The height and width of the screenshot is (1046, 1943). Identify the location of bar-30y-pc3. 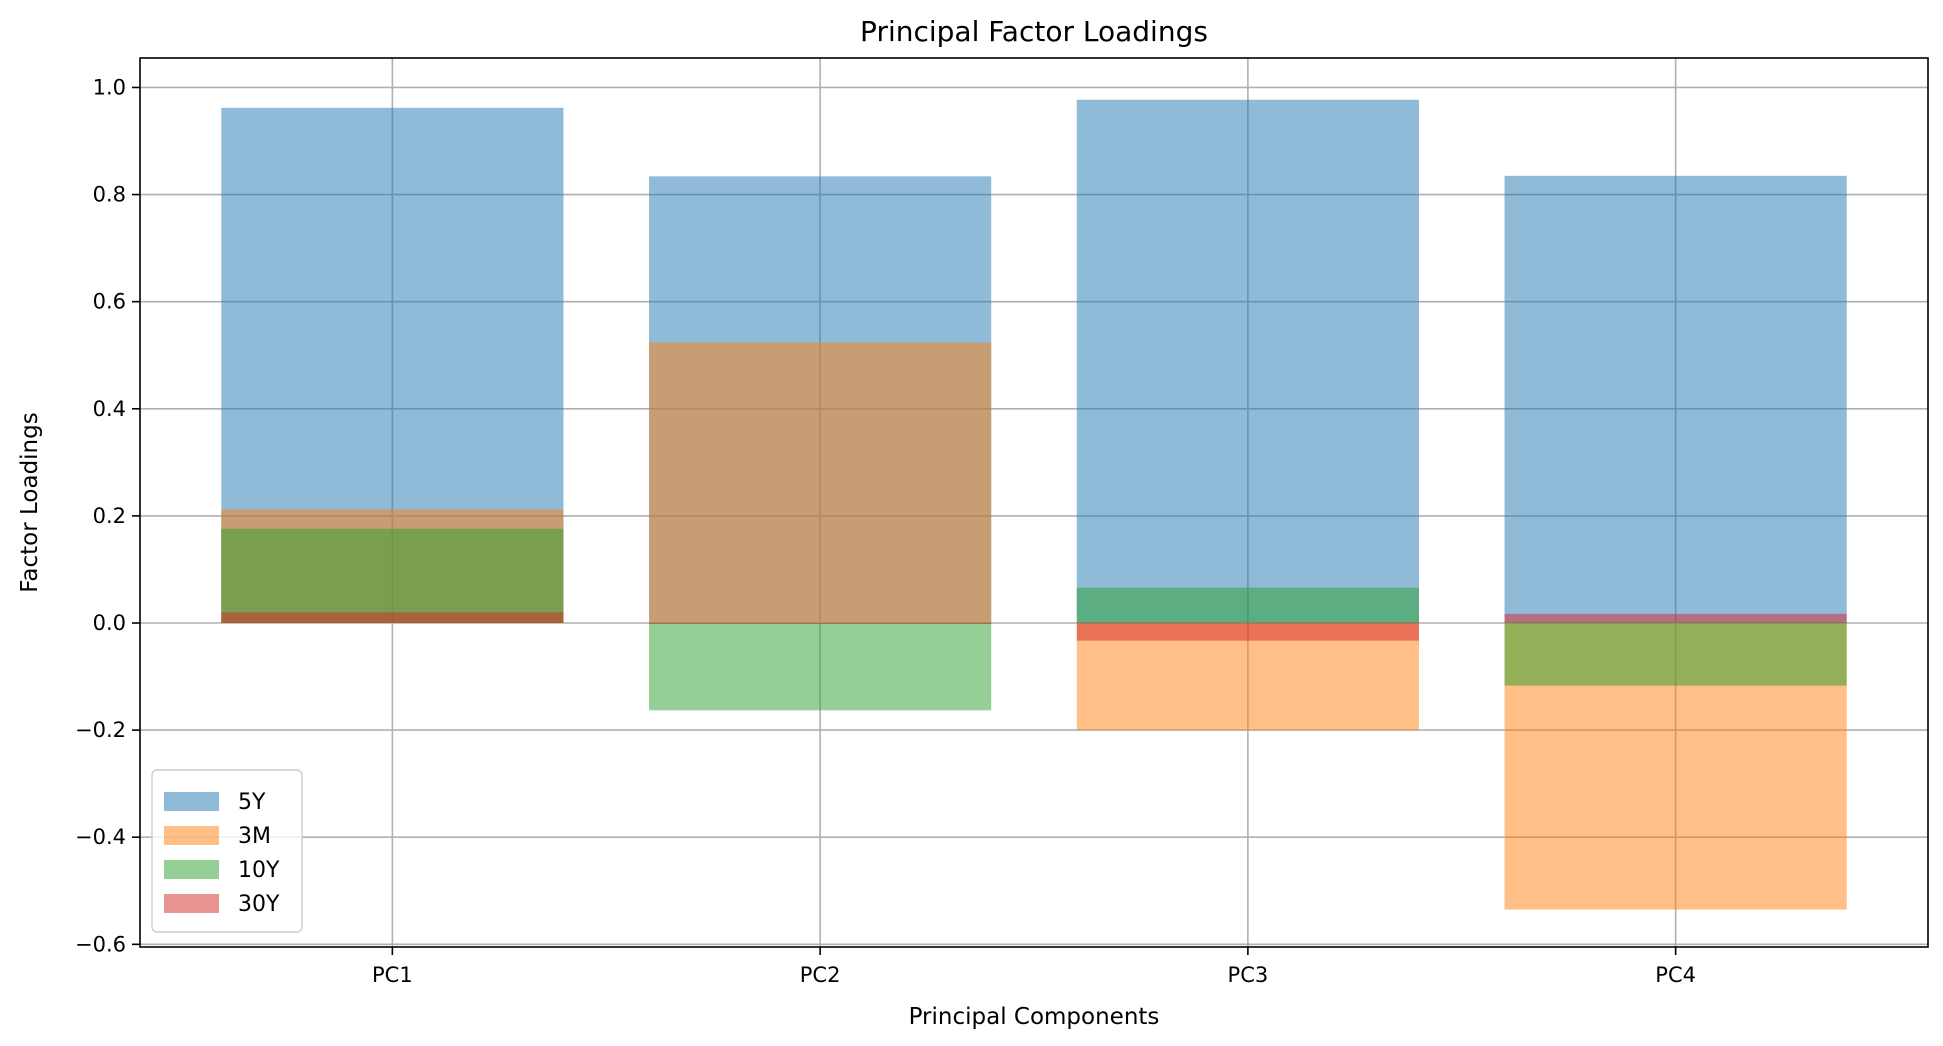
(1247, 631).